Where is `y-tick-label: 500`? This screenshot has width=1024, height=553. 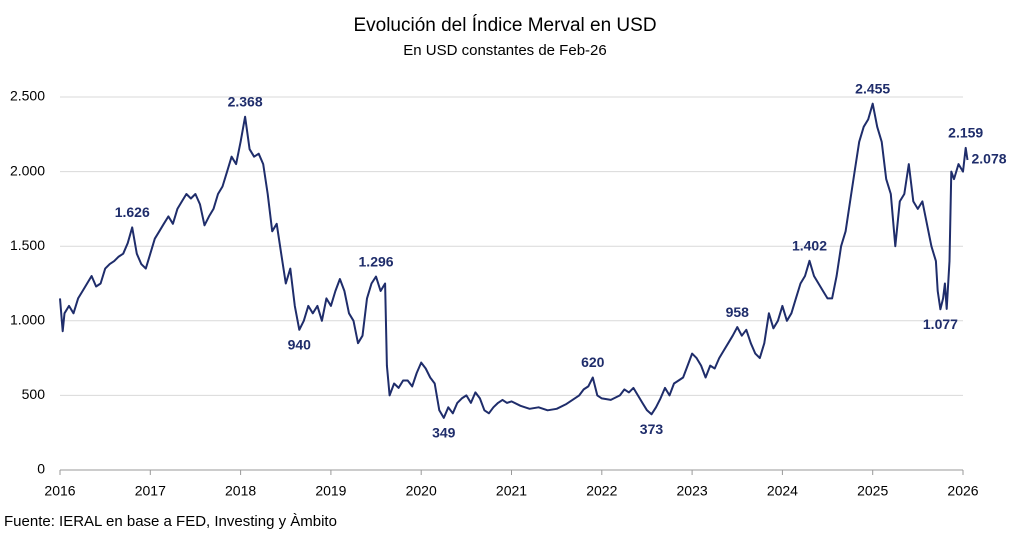
y-tick-label: 500 is located at coordinates (34, 394).